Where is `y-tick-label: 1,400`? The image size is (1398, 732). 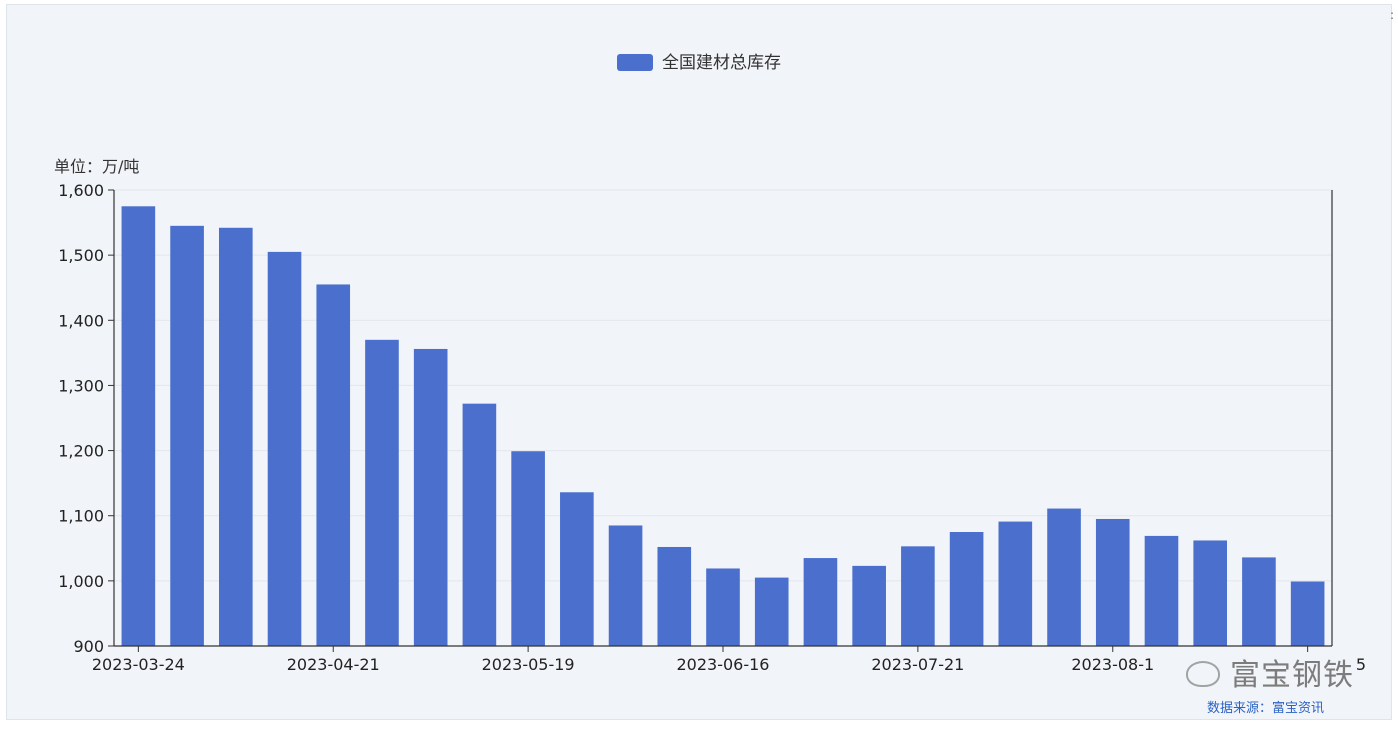
y-tick-label: 1,400 is located at coordinates (81, 320).